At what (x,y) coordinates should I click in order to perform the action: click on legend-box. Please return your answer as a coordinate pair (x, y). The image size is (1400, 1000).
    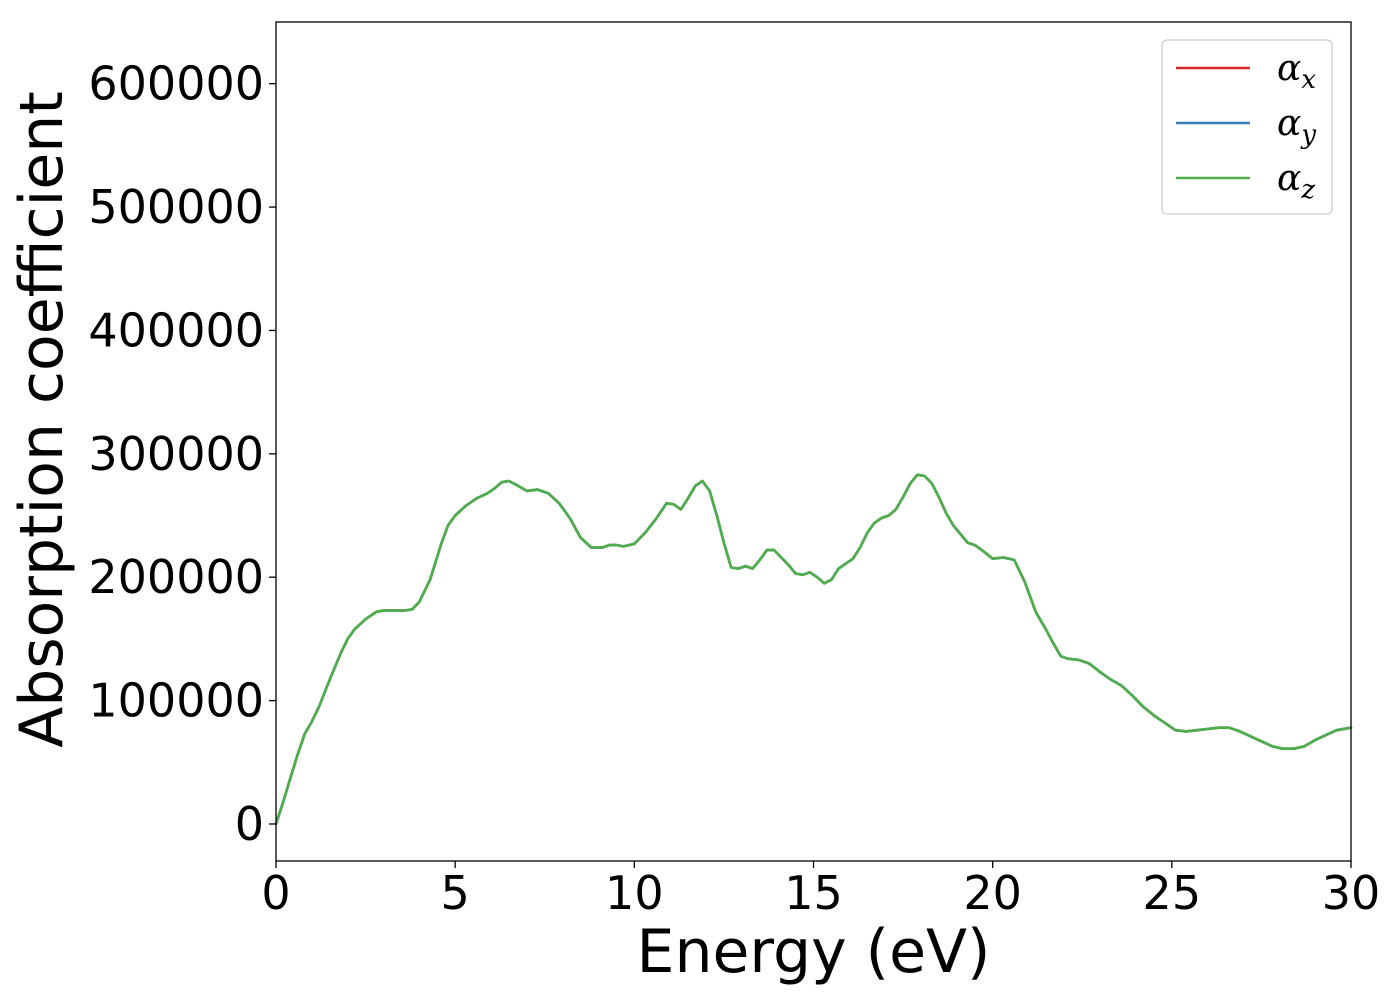
    Looking at the image, I should click on (1247, 127).